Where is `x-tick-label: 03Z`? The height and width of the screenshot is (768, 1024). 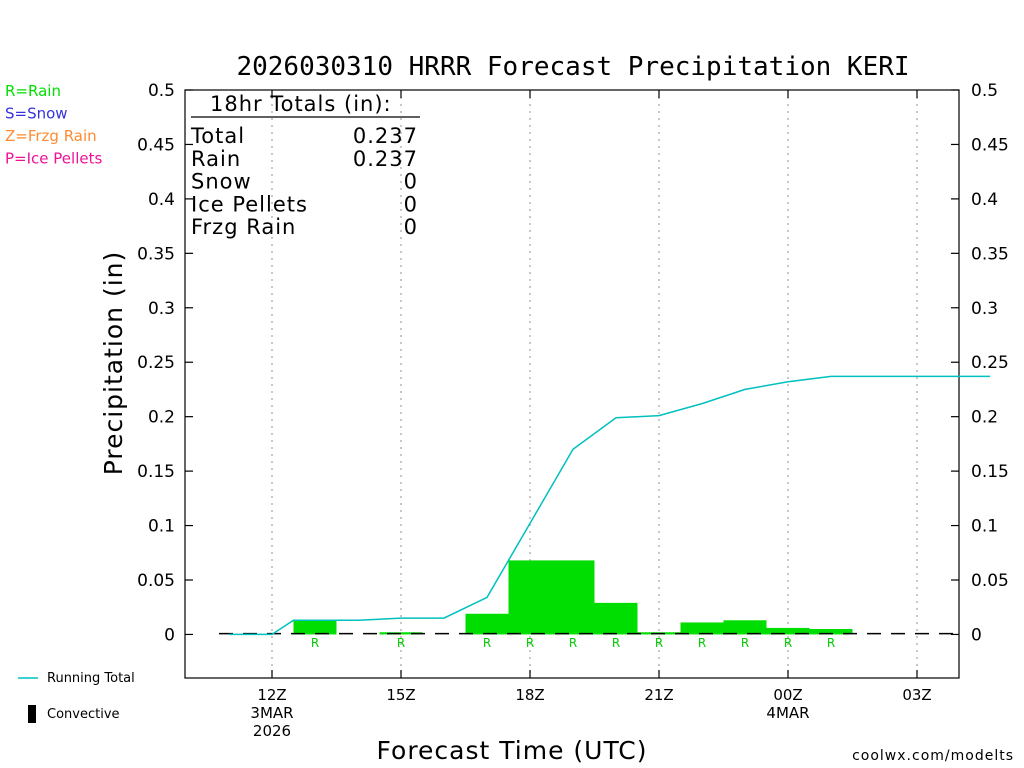
x-tick-label: 03Z is located at coordinates (916, 695).